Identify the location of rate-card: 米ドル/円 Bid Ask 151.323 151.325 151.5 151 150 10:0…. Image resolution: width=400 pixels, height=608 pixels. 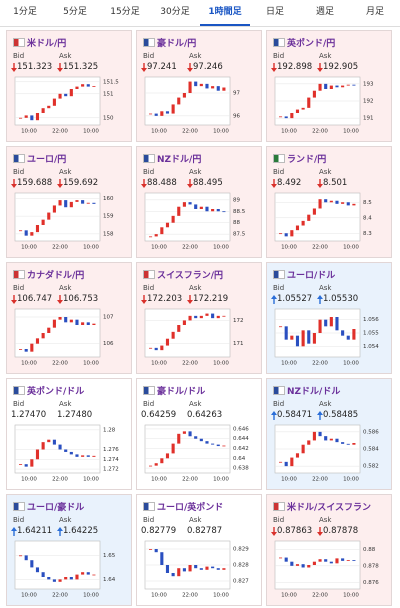
(69, 86).